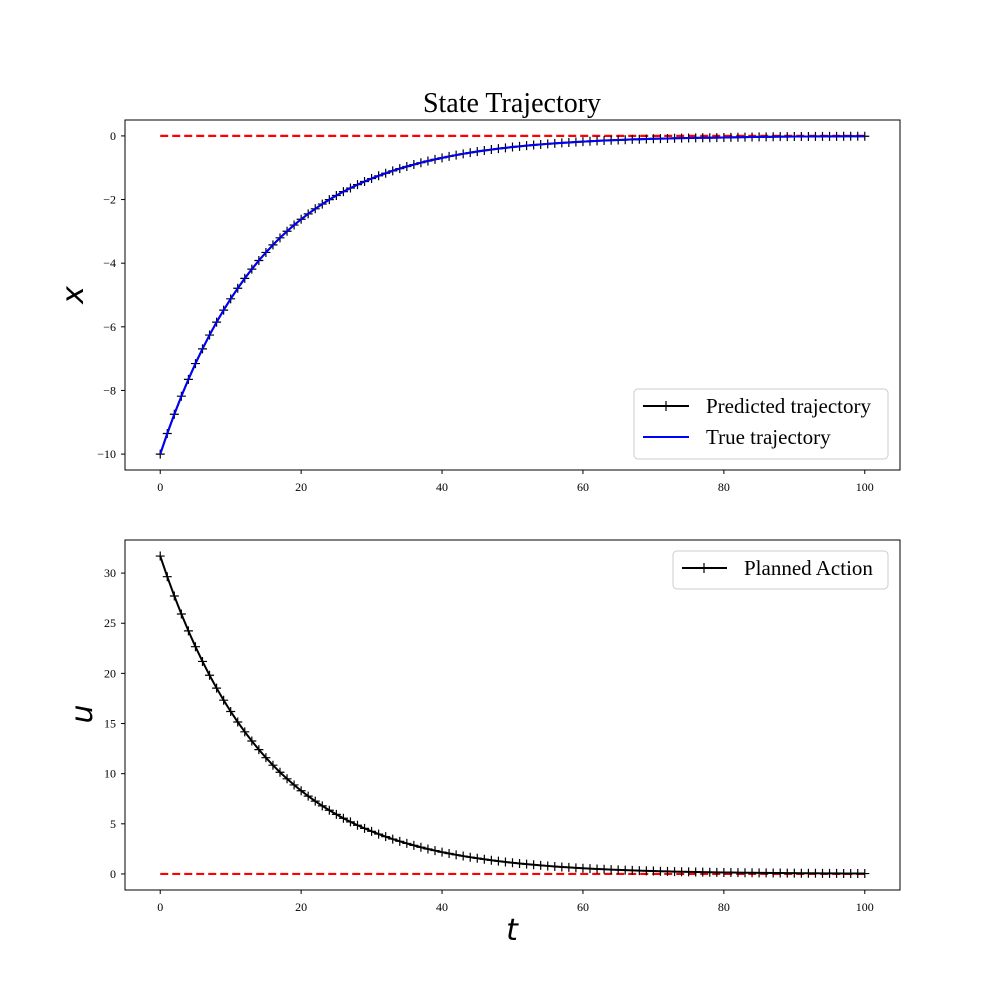 This screenshot has width=1000, height=1000. I want to click on y-tick-label: 20, so click(110, 673).